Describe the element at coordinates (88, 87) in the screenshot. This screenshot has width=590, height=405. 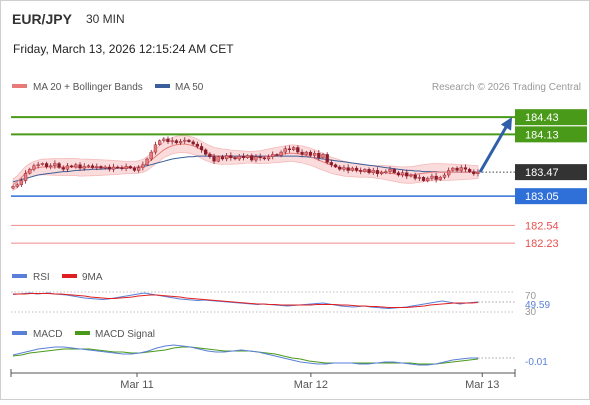
I see `ma20-legend-label: MA 20 + Bollinger Bands` at that location.